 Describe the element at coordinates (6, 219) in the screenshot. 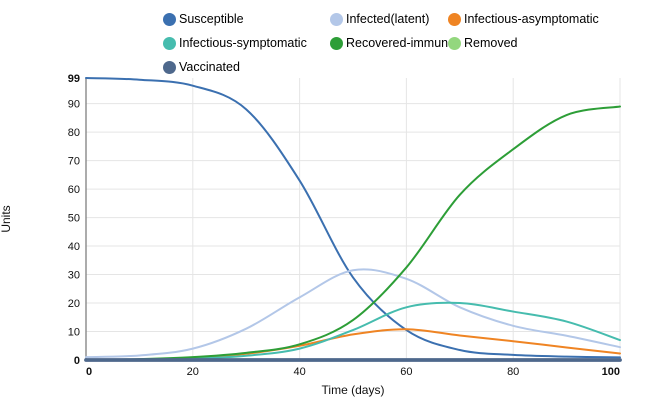

I see `y-axis-title: Units` at that location.